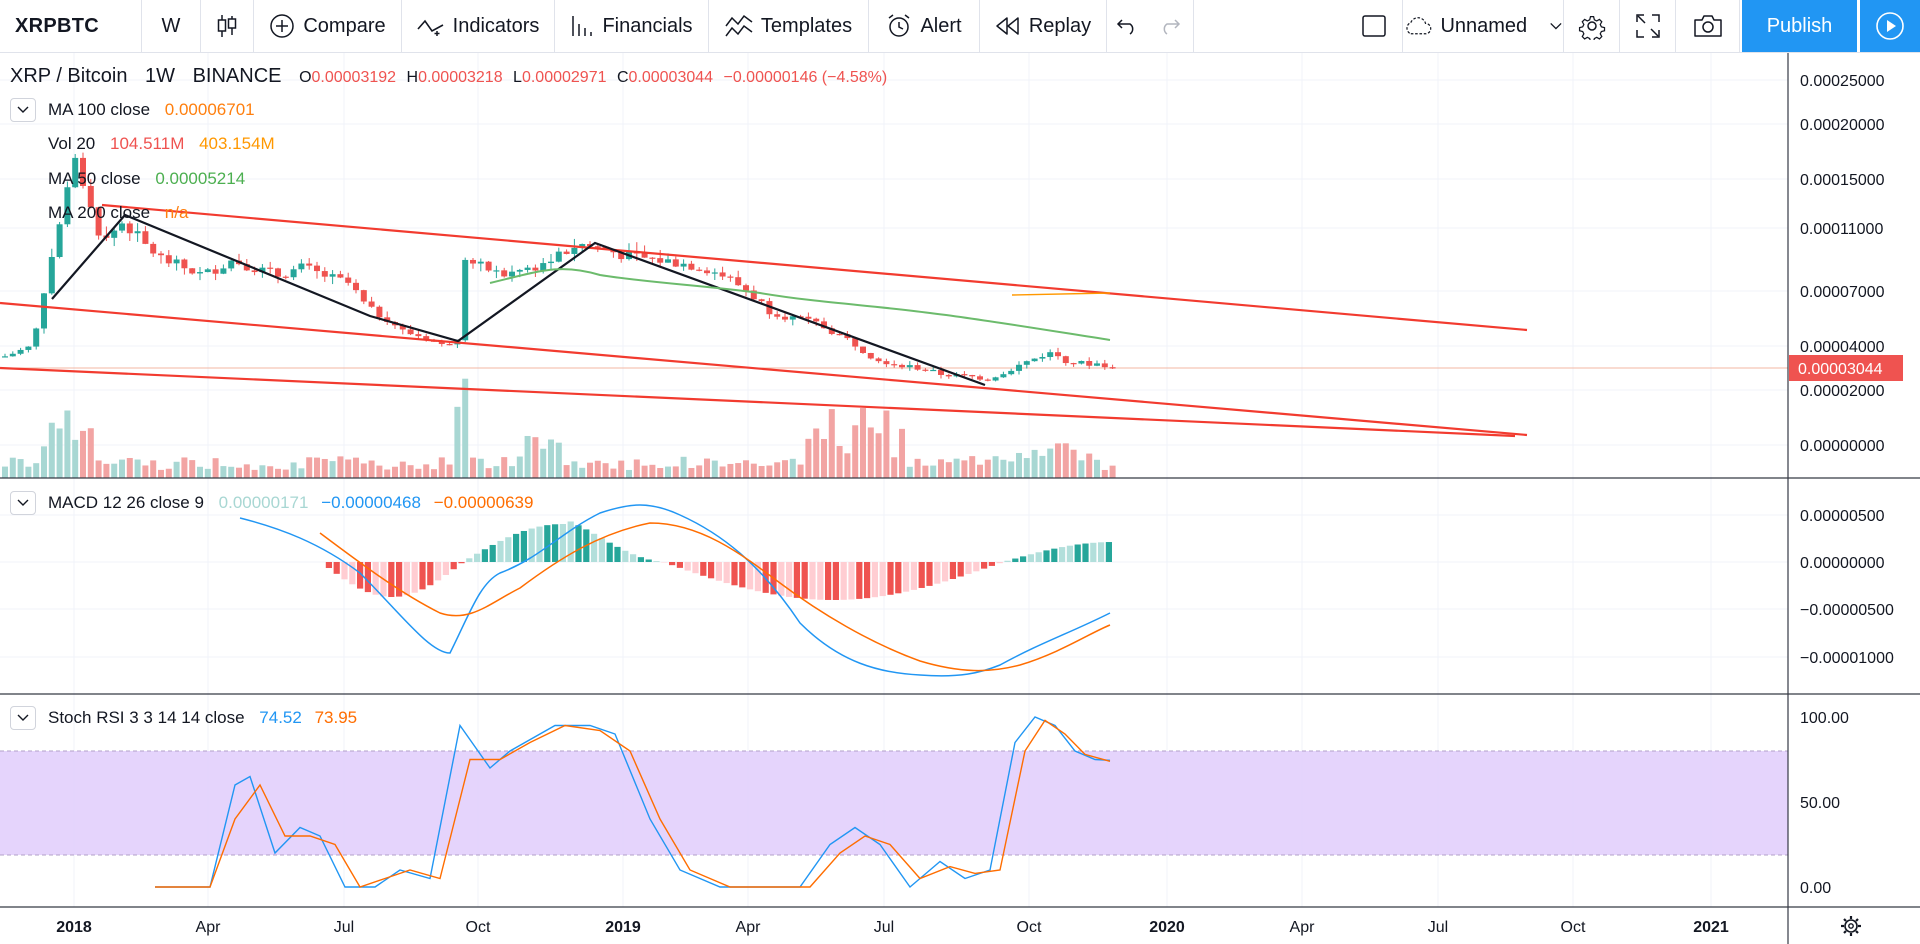  What do you see at coordinates (203, 717) in the screenshot?
I see `stoch-legend: Stoch RSI 3 3 14 14 close 74.52 73.95` at bounding box center [203, 717].